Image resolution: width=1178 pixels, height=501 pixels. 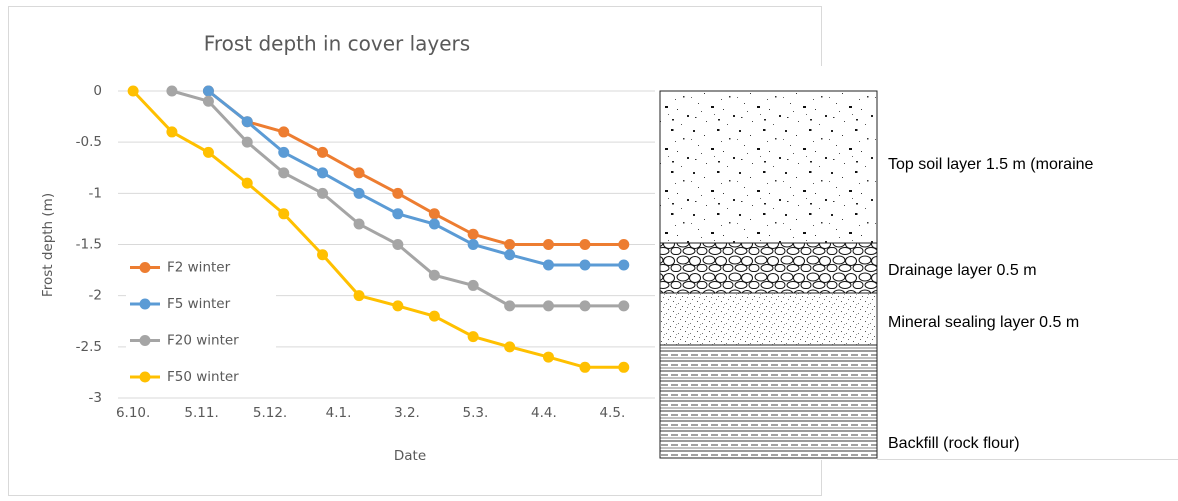 What do you see at coordinates (954, 443) in the screenshot?
I see `layer-label: Backfill (rock flour)` at bounding box center [954, 443].